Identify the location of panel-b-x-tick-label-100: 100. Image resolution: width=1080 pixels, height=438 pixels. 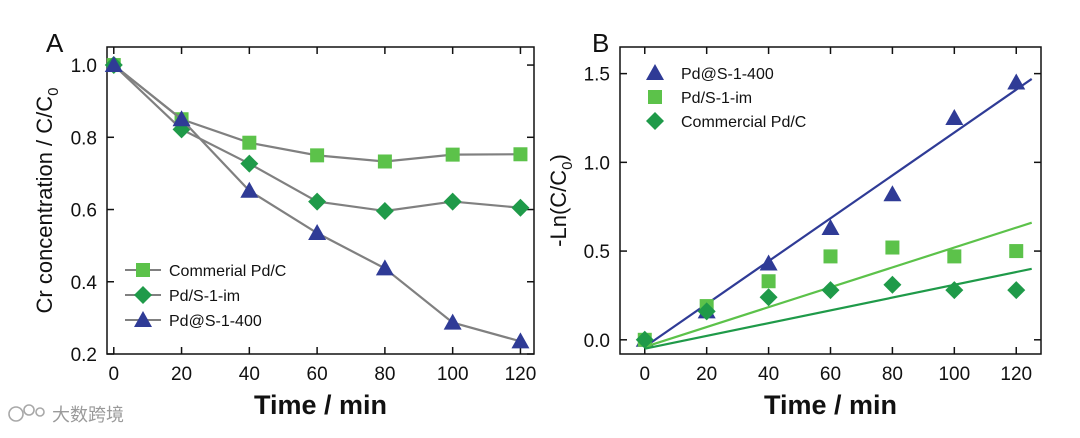
(954, 374).